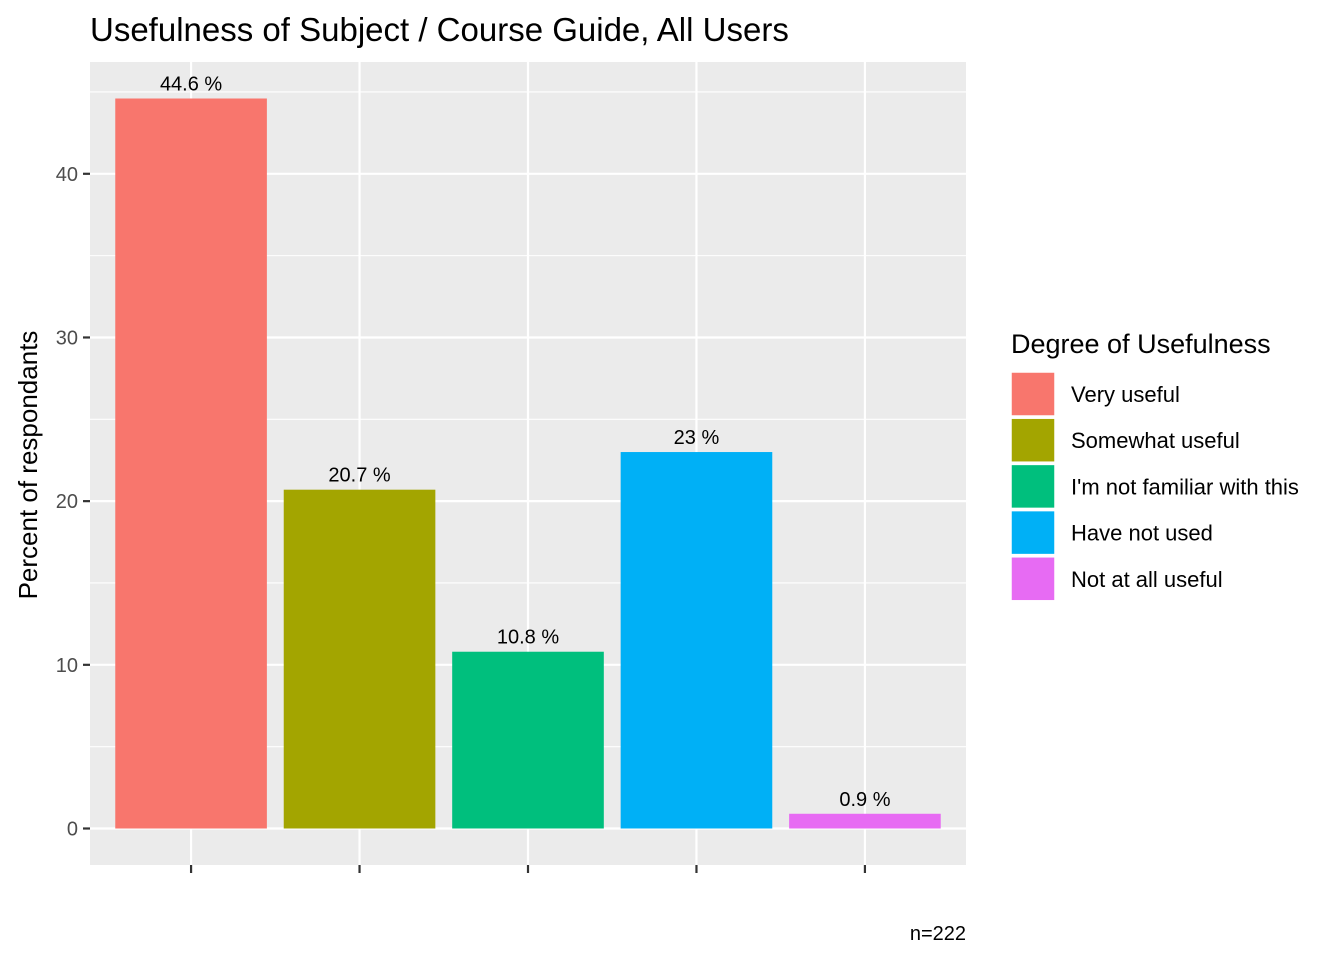 This screenshot has height=960, width=1344. What do you see at coordinates (67, 175) in the screenshot?
I see `y-tick-label: 40` at bounding box center [67, 175].